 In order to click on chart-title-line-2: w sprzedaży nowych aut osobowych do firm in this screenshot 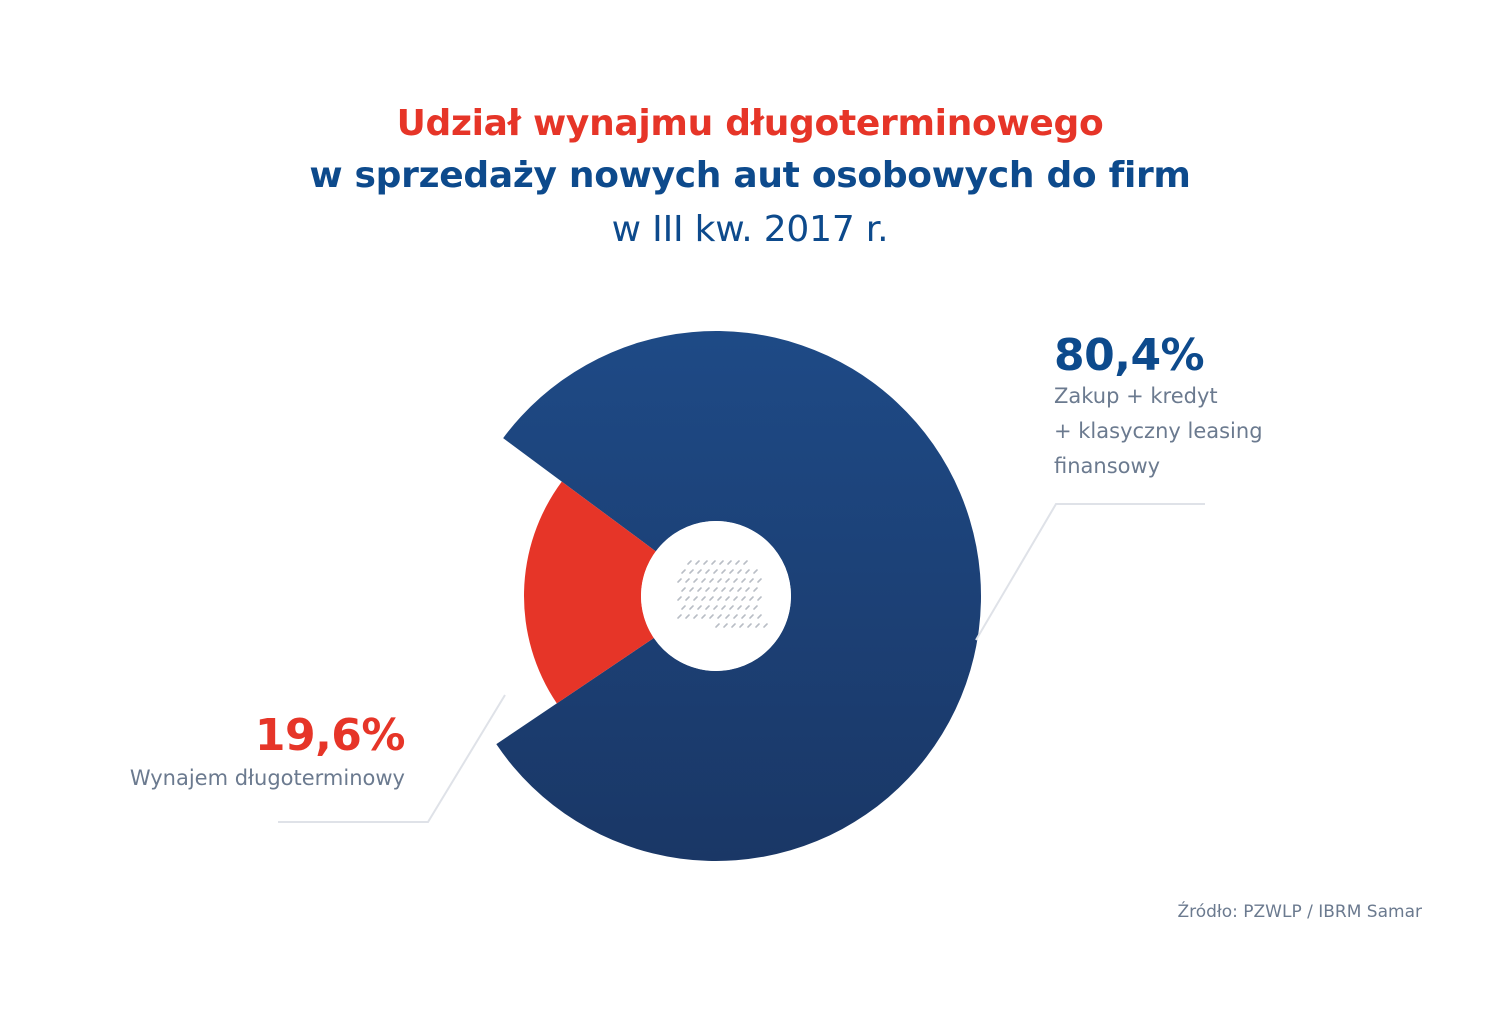, I will do `click(750, 175)`.